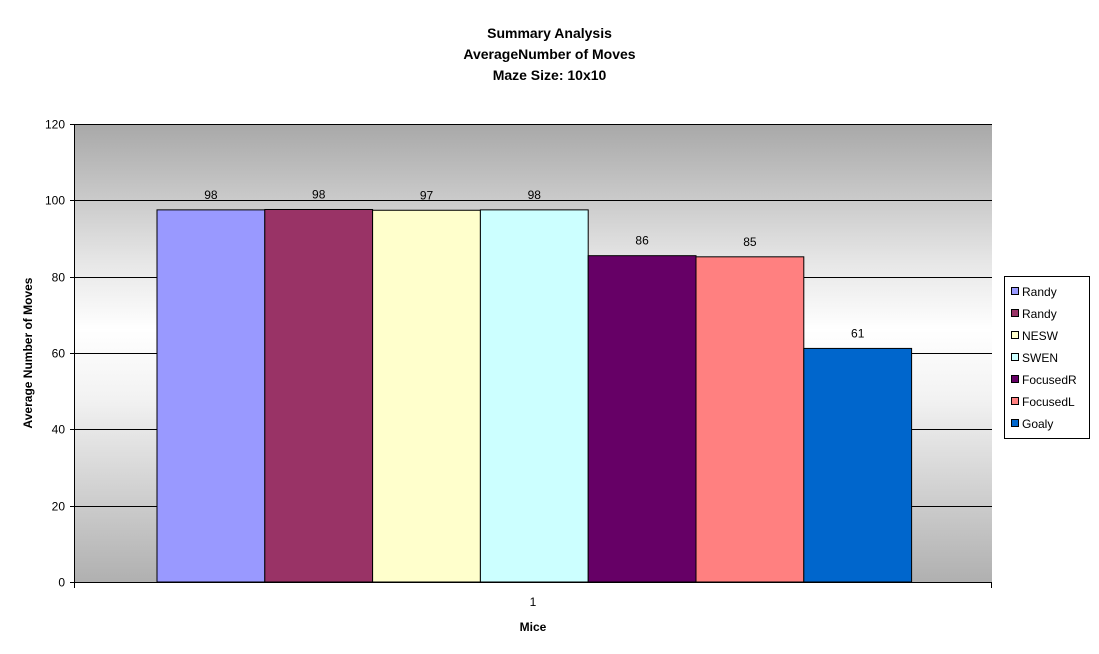 The image size is (1099, 654). Describe the element at coordinates (858, 333) in the screenshot. I see `data-label: 61` at that location.